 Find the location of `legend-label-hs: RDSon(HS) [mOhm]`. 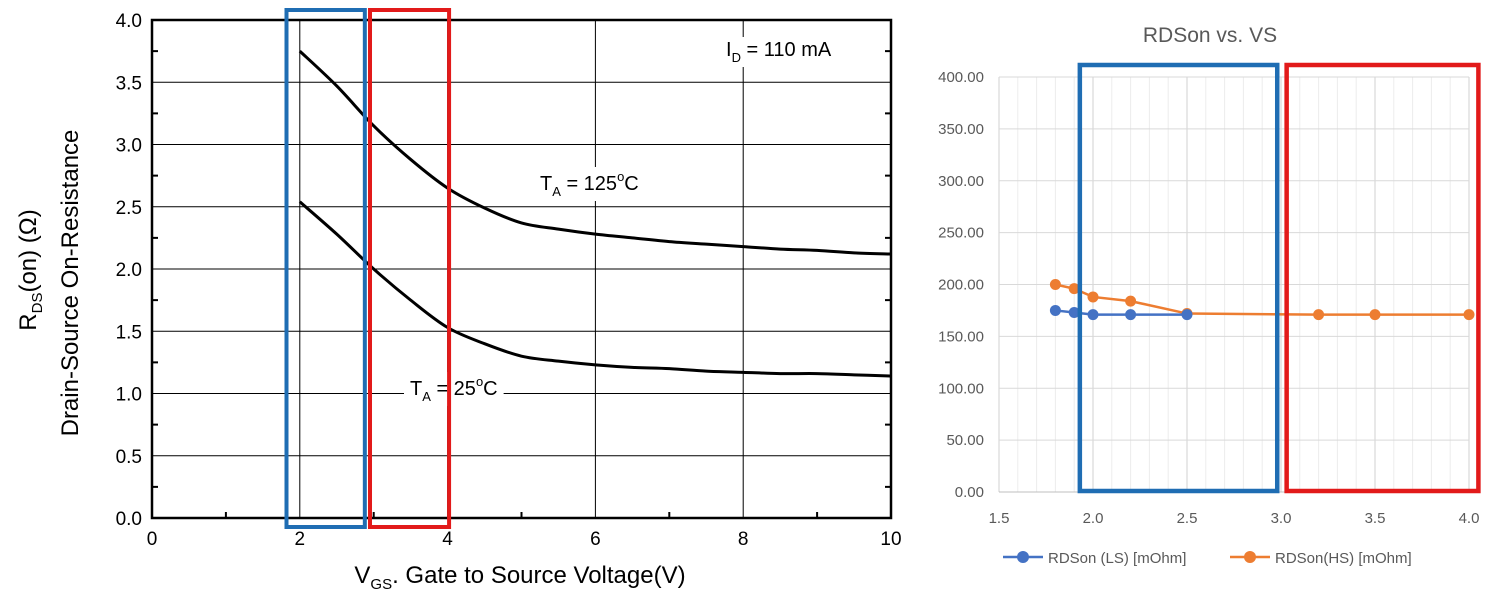

legend-label-hs: RDSon(HS) [mOhm] is located at coordinates (1343, 558).